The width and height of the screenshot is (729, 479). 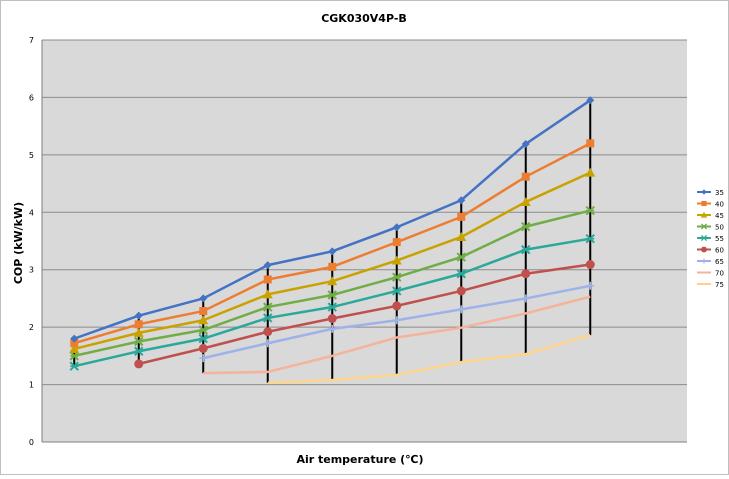 I want to click on y-tick-label: 3, so click(x=31, y=270).